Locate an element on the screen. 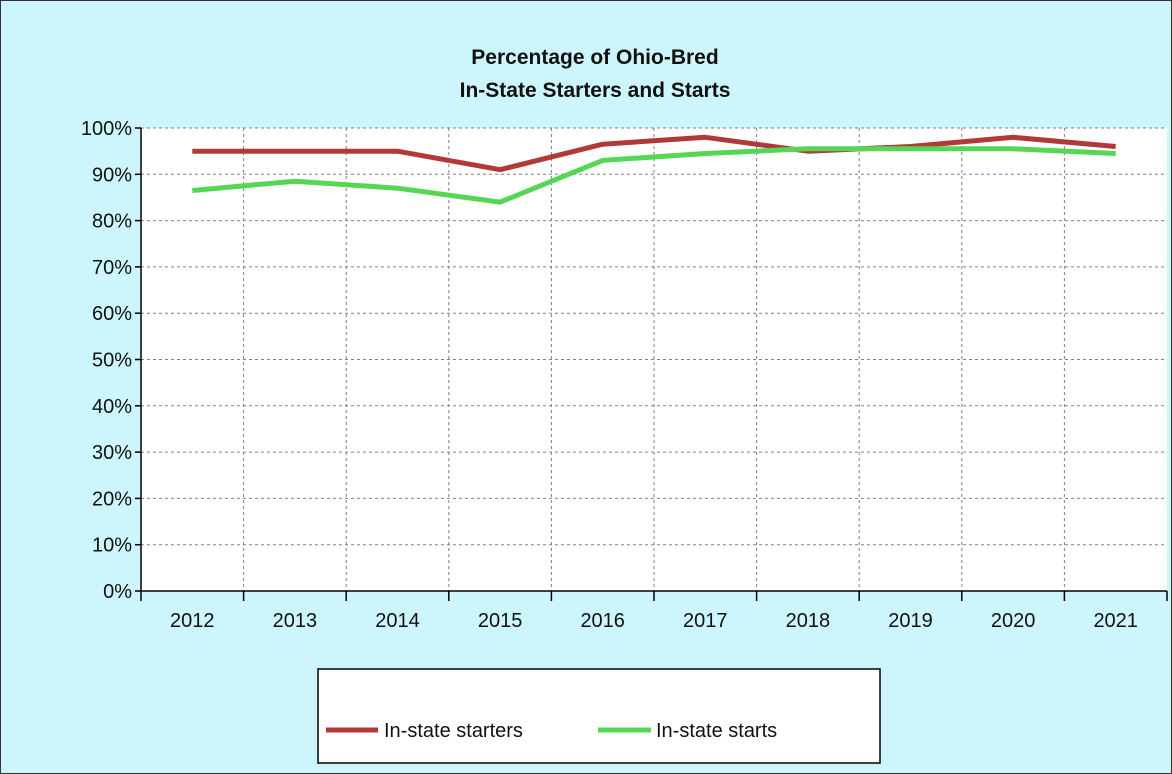 This screenshot has width=1172, height=774. y-tick-label: 50% is located at coordinates (112, 361).